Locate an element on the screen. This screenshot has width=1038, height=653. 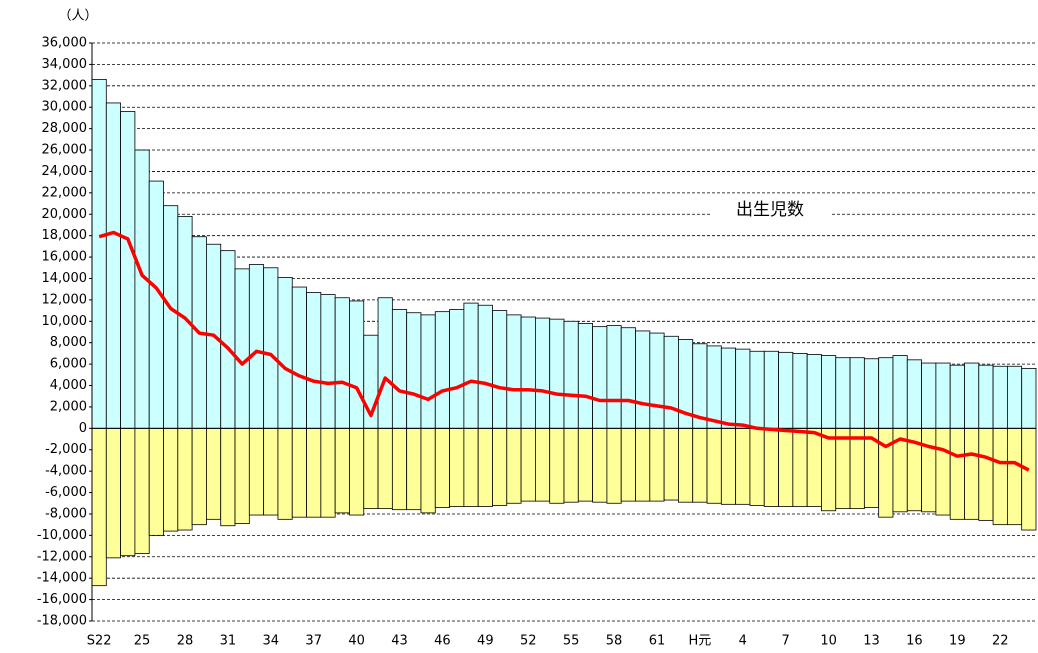
y-tick-label: 0 is located at coordinates (83, 428).